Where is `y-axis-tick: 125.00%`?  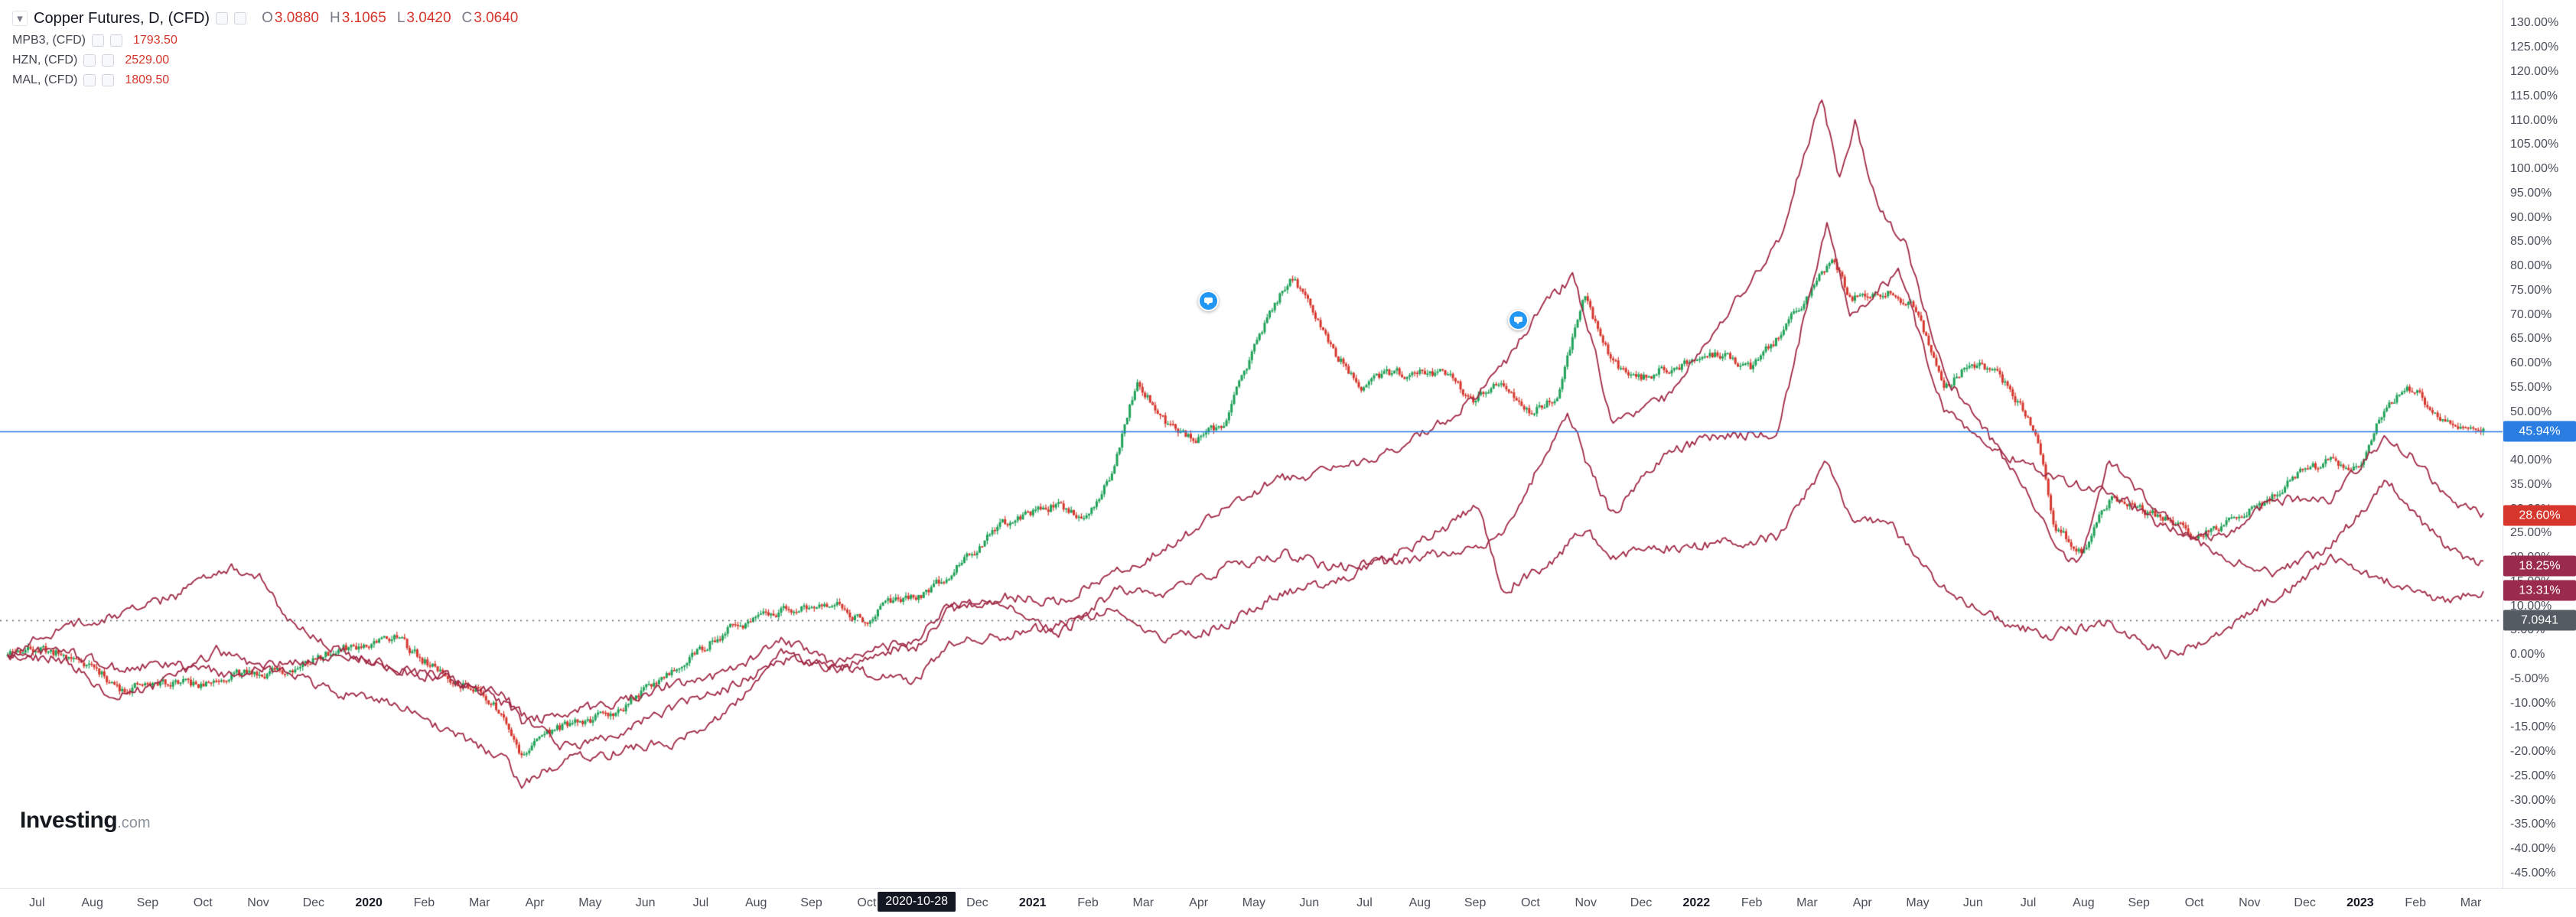
y-axis-tick: 125.00% is located at coordinates (2535, 47).